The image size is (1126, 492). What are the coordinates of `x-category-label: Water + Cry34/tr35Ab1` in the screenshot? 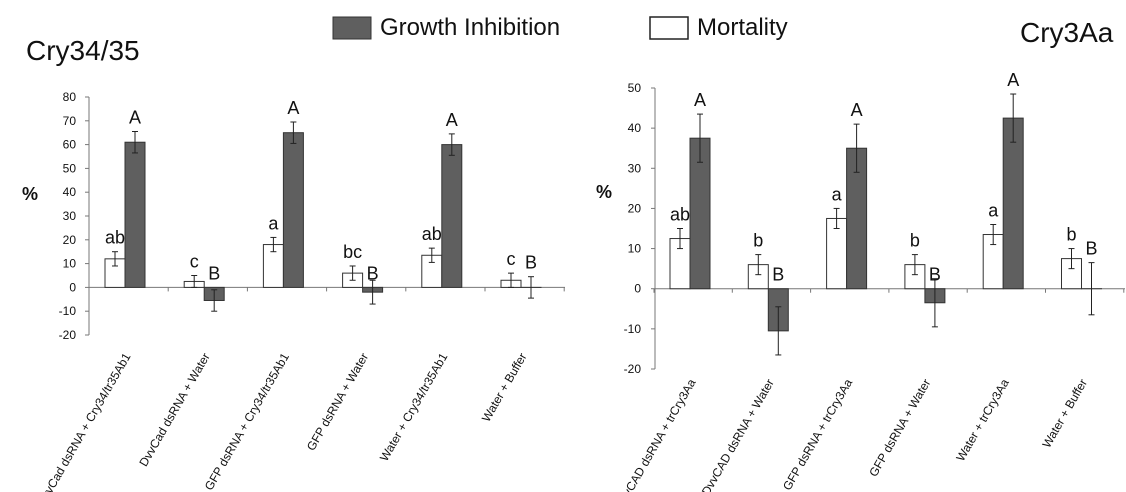 It's located at (414, 406).